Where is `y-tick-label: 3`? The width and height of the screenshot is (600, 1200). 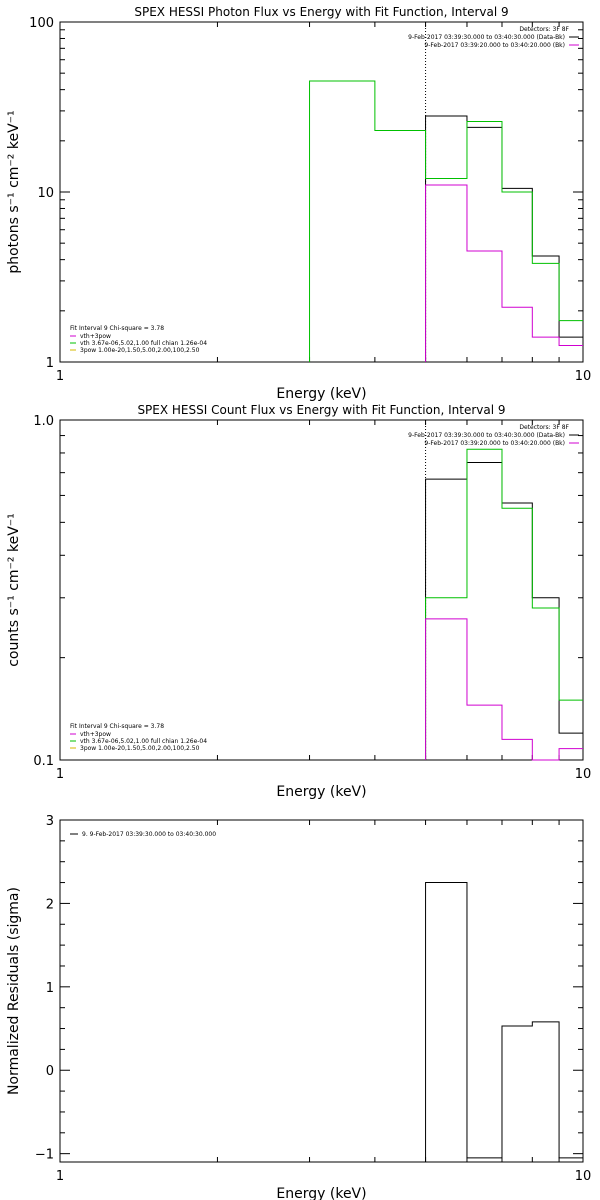 y-tick-label: 3 is located at coordinates (50, 821).